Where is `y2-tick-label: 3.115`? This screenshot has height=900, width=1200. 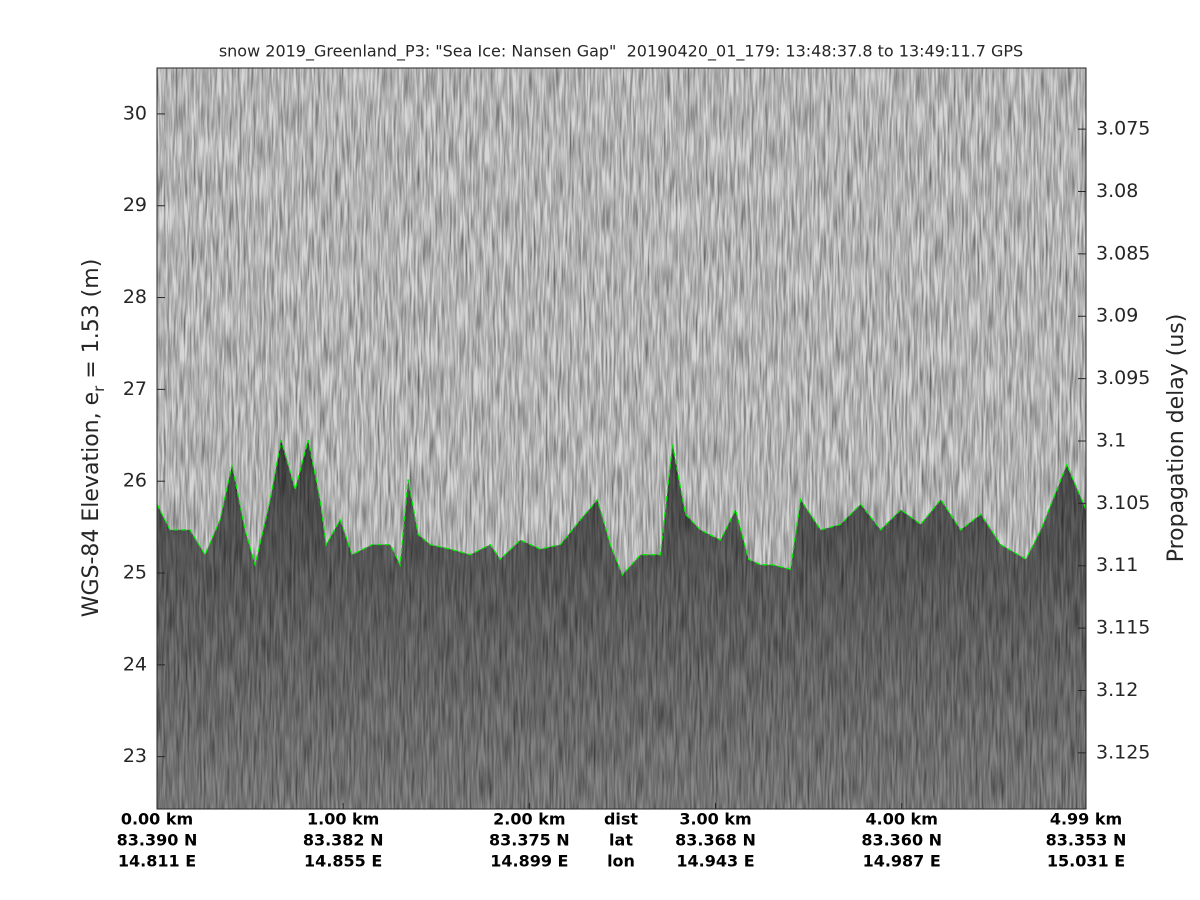 y2-tick-label: 3.115 is located at coordinates (1123, 628).